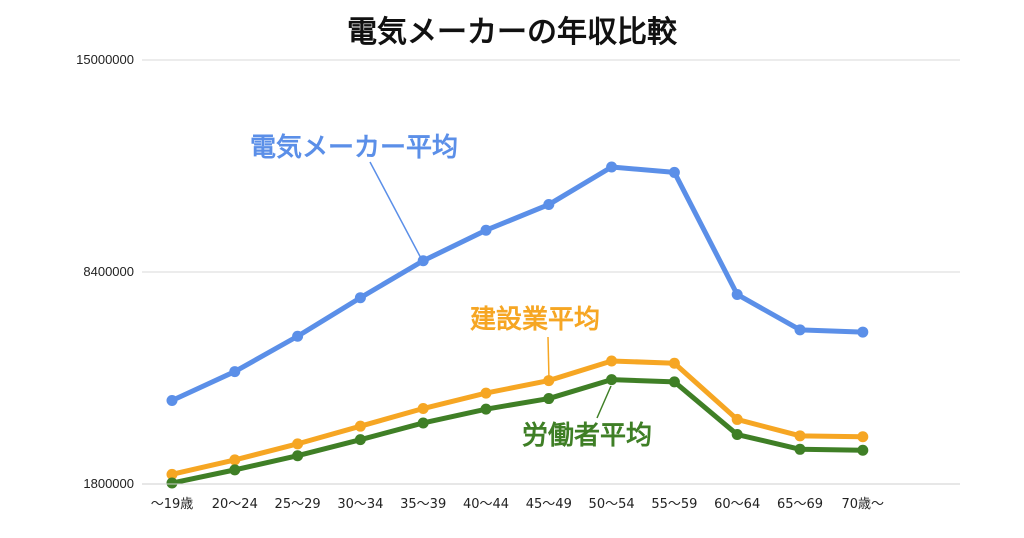 The image size is (1024, 538). I want to click on x-tick-label: 30〜34, so click(360, 504).